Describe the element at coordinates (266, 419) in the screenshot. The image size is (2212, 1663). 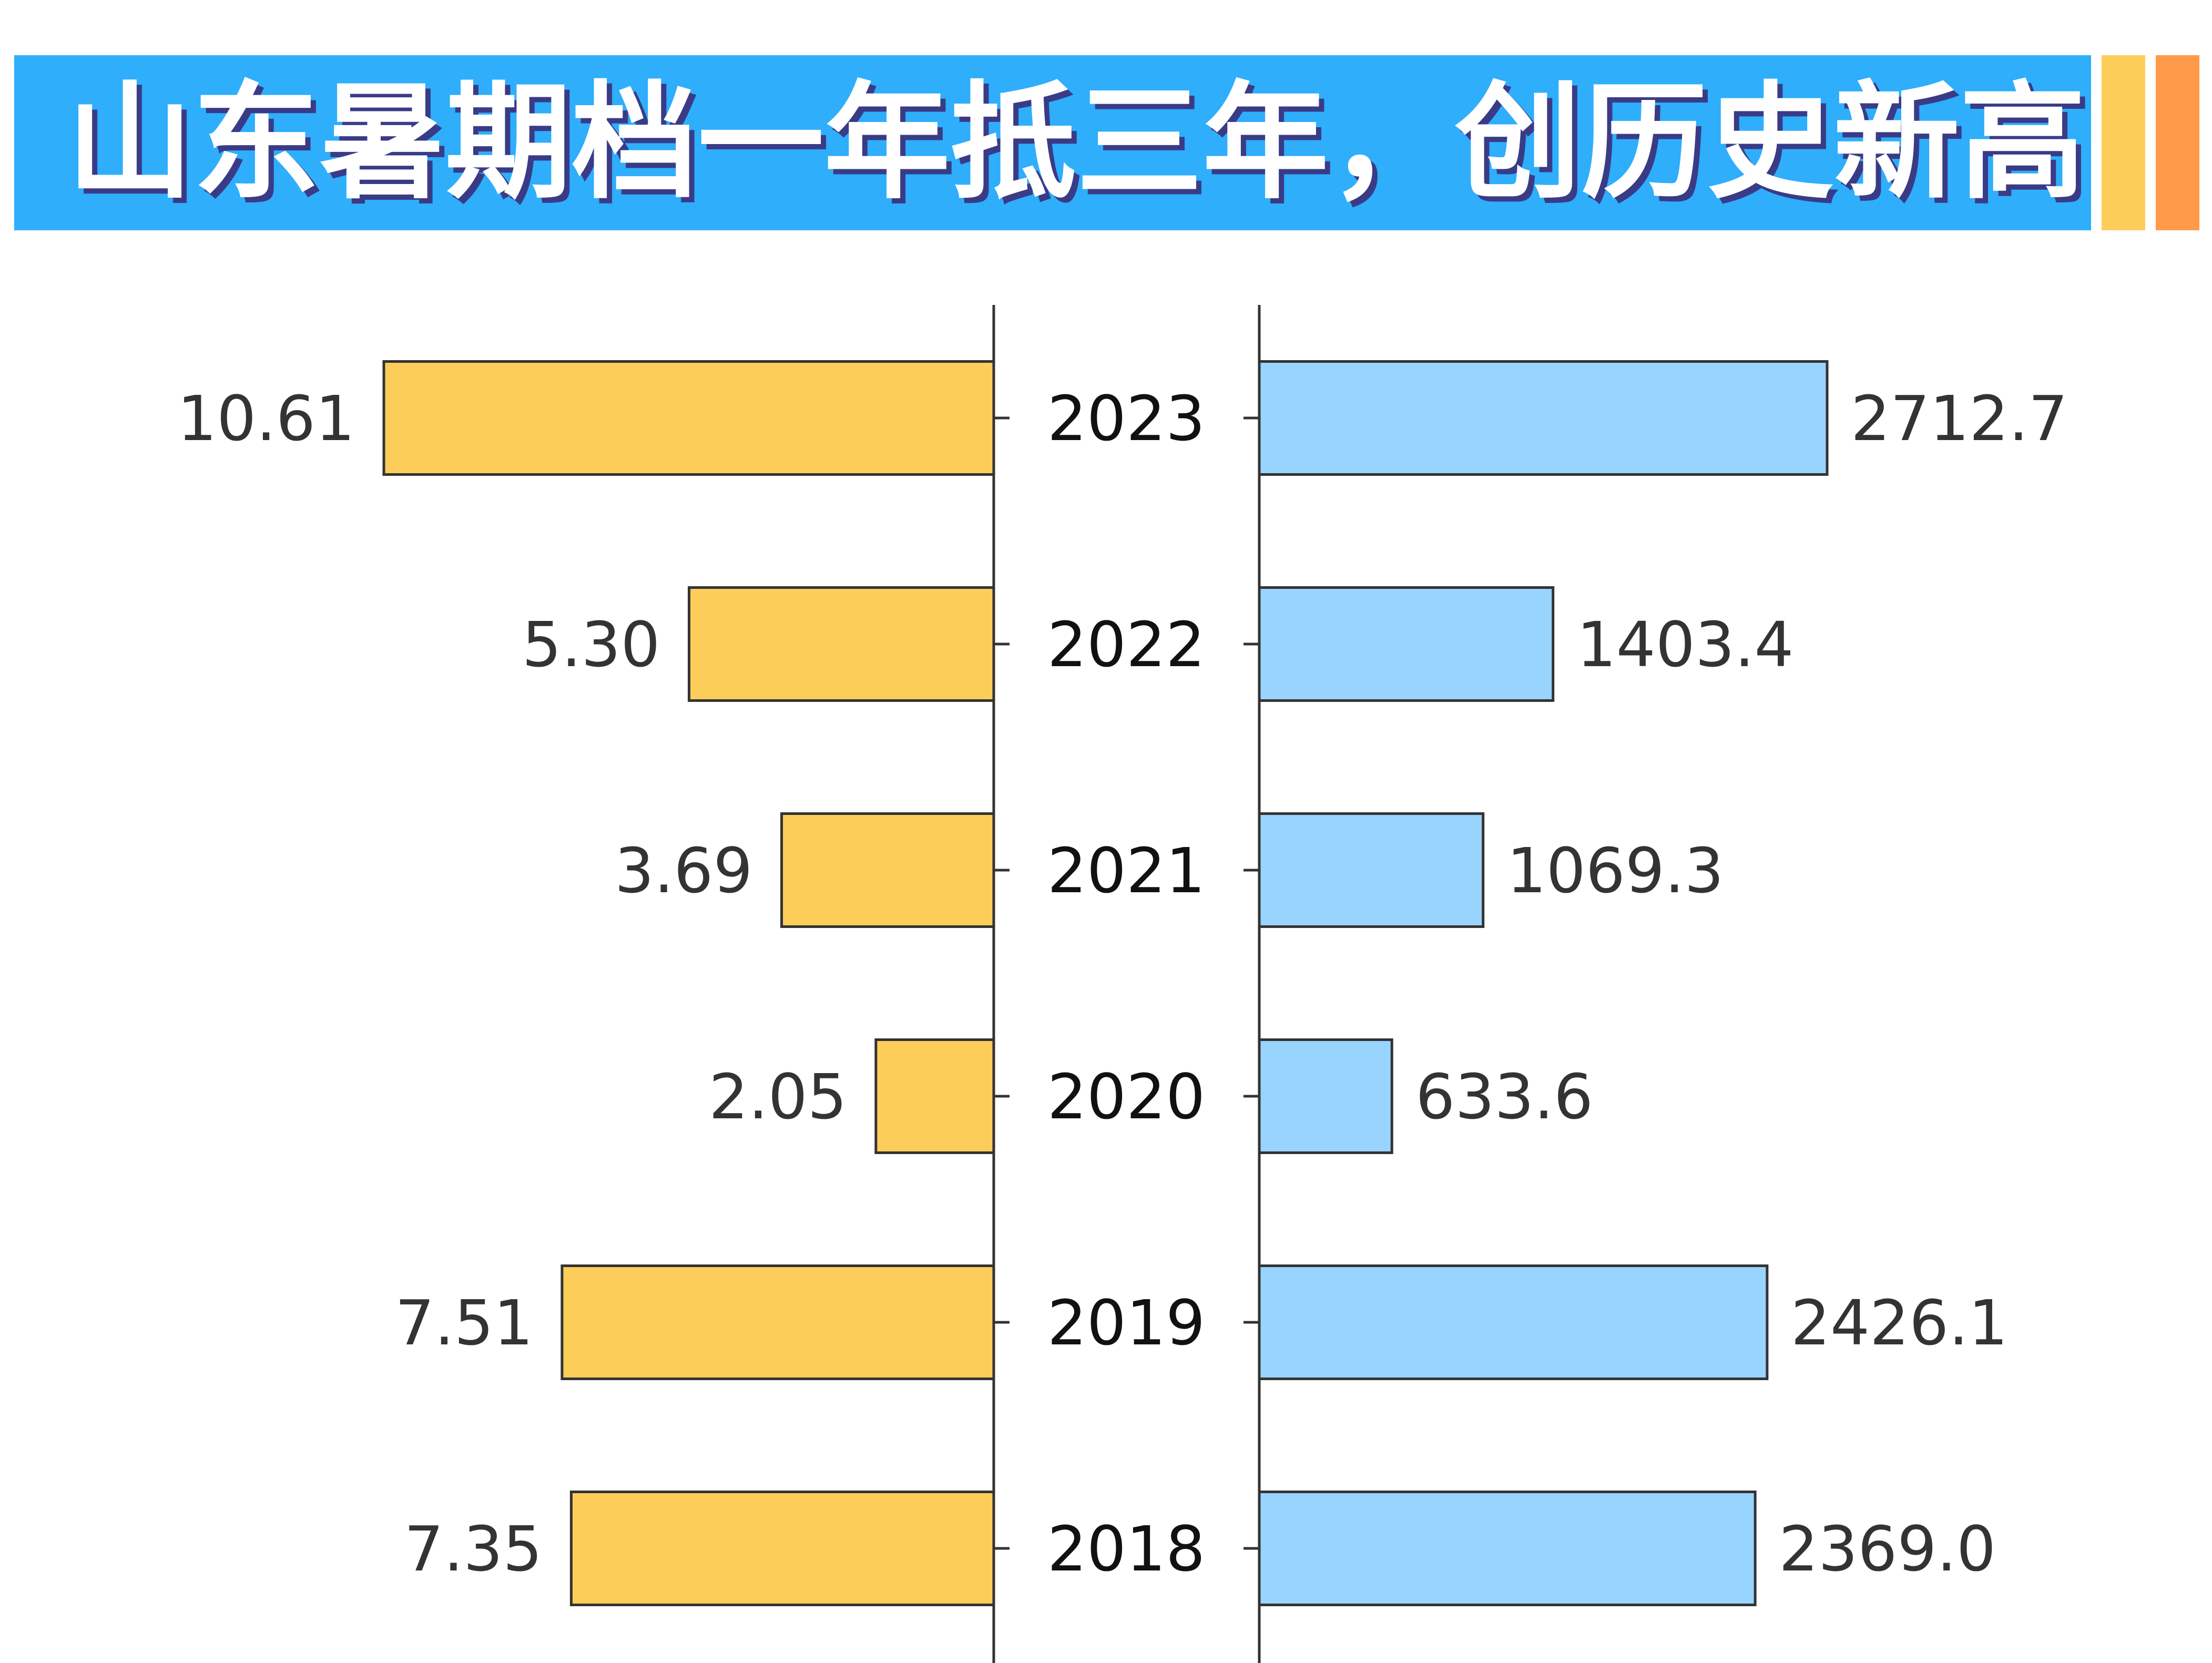
I see `left-bar-value-label: 10.61` at that location.